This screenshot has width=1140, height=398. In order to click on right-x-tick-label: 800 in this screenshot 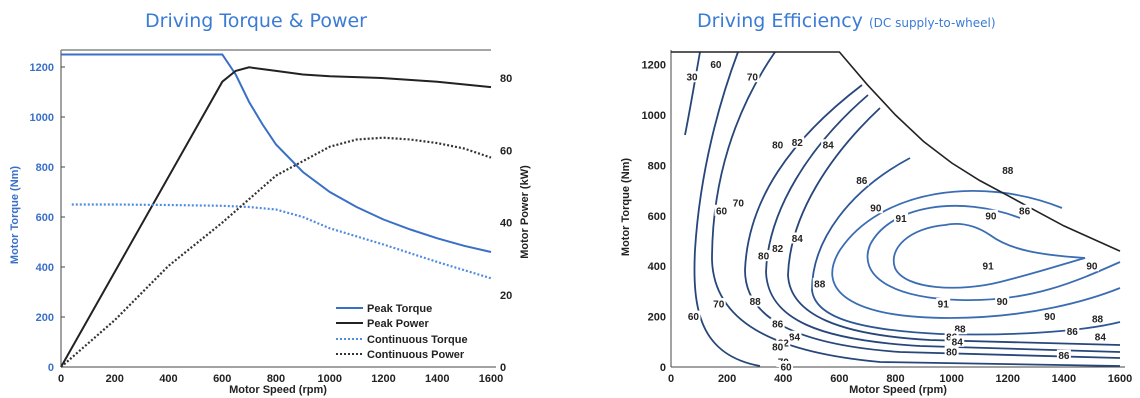, I will do `click(895, 379)`.